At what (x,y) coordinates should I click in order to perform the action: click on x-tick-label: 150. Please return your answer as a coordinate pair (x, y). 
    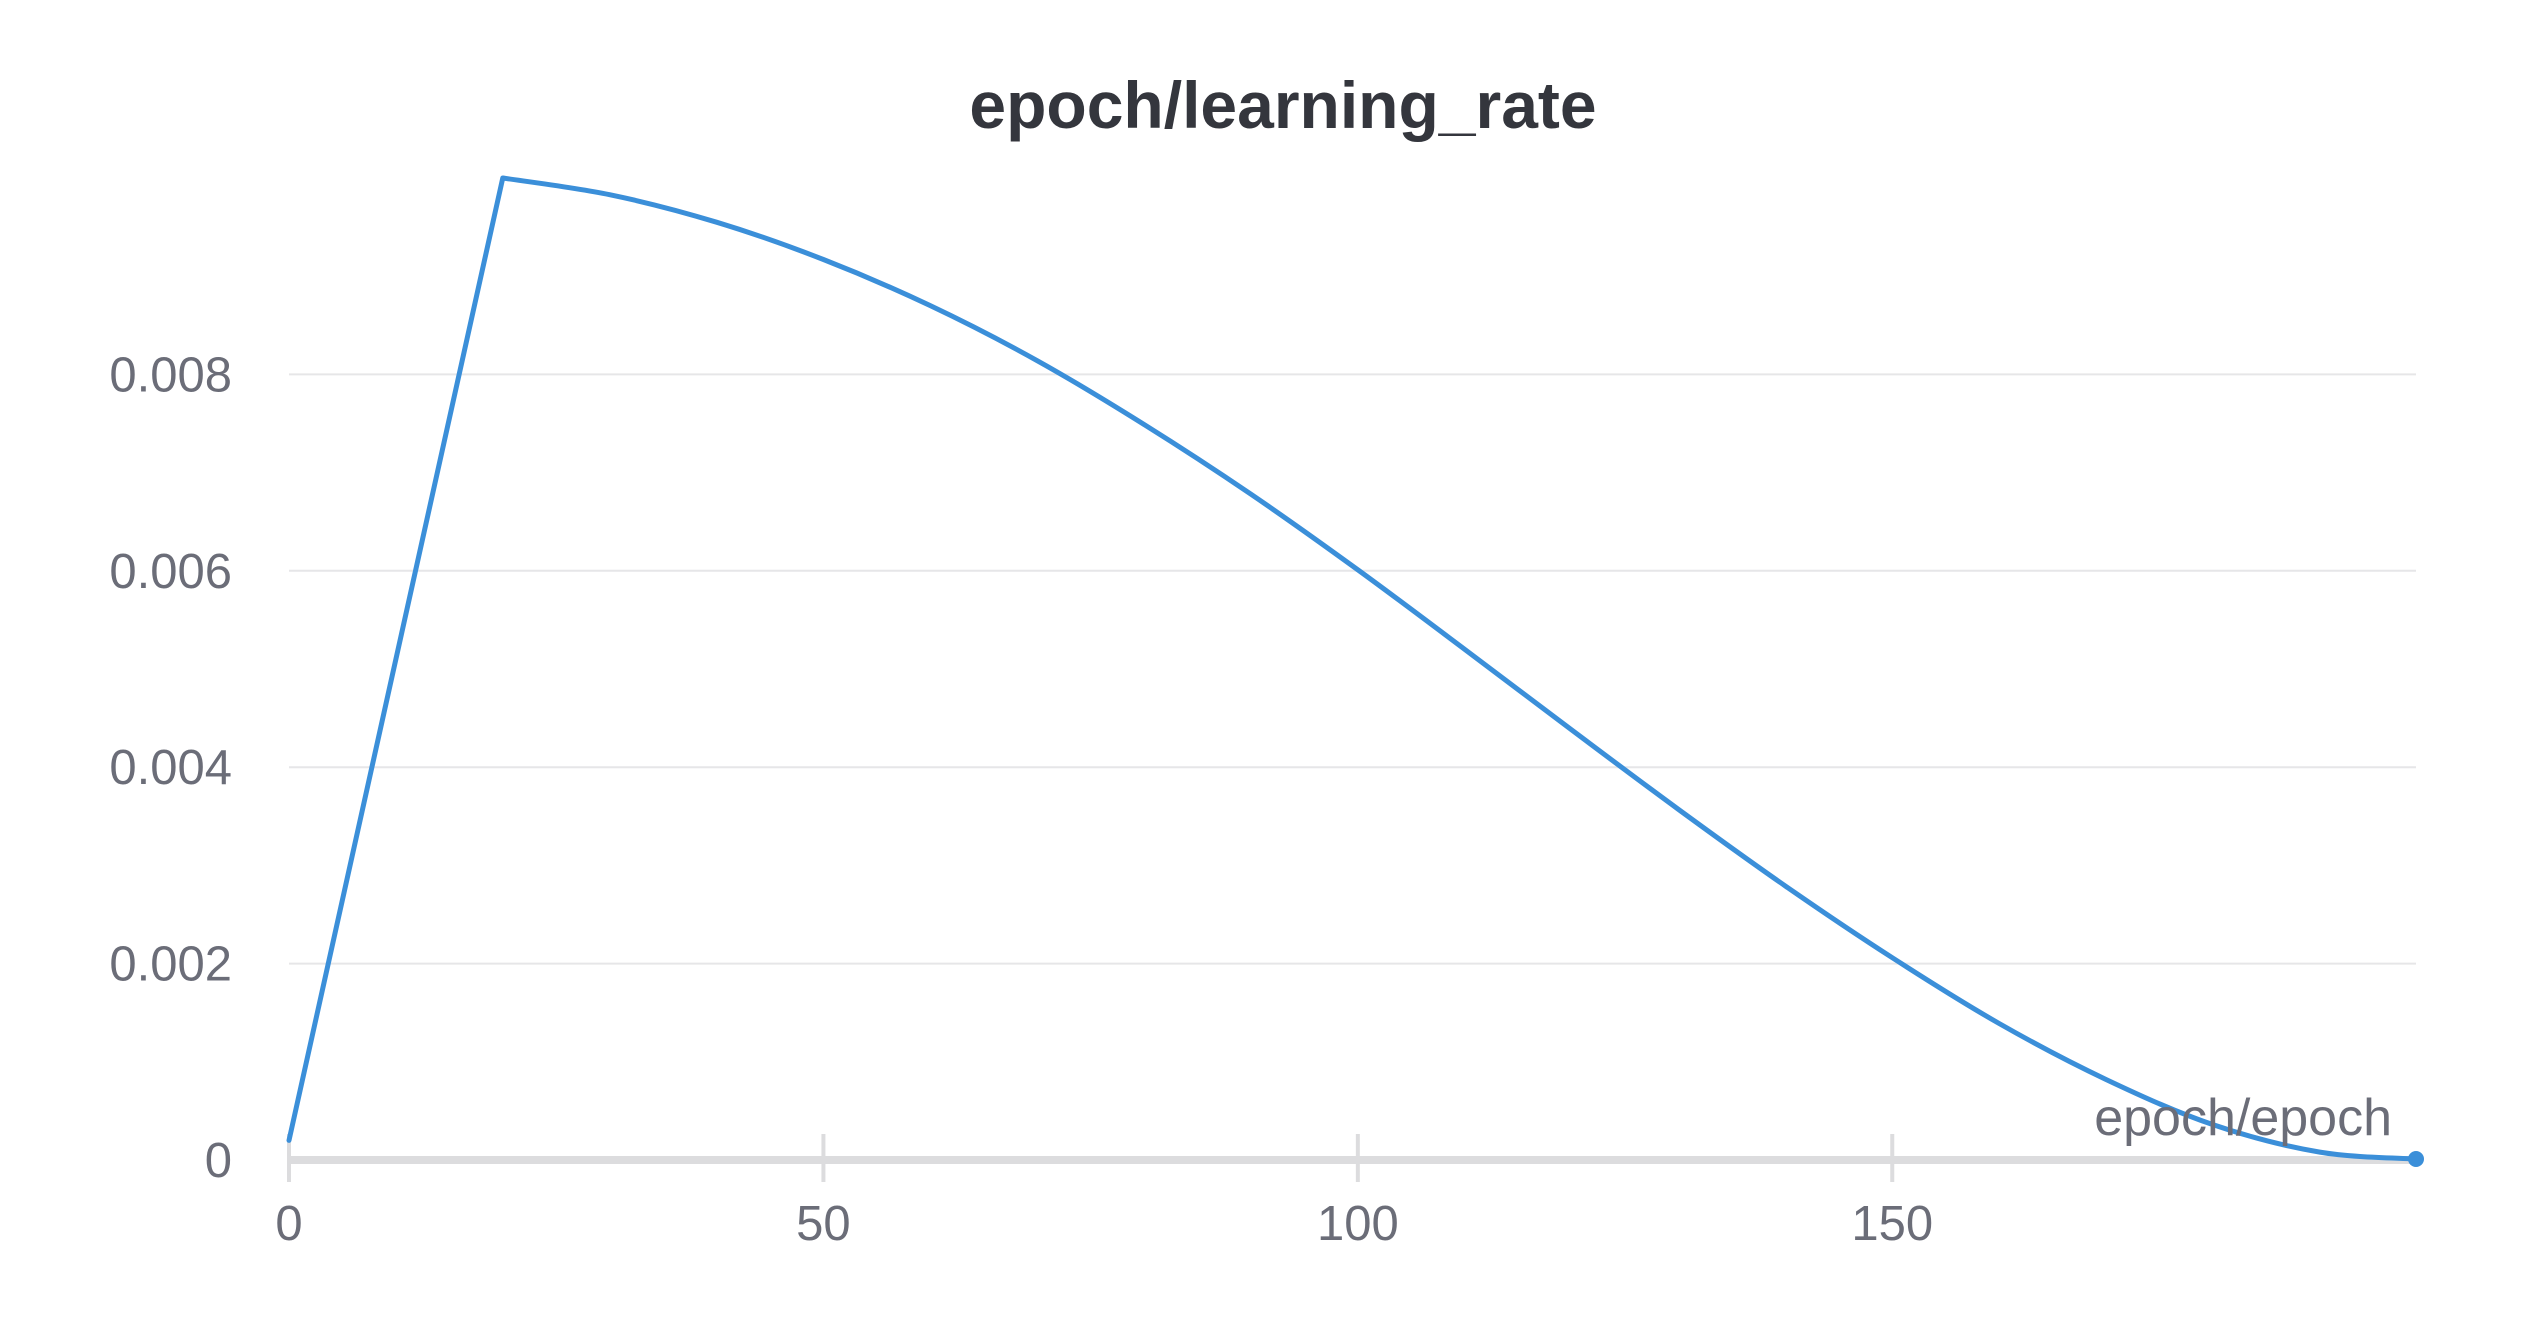
    Looking at the image, I should click on (1892, 1224).